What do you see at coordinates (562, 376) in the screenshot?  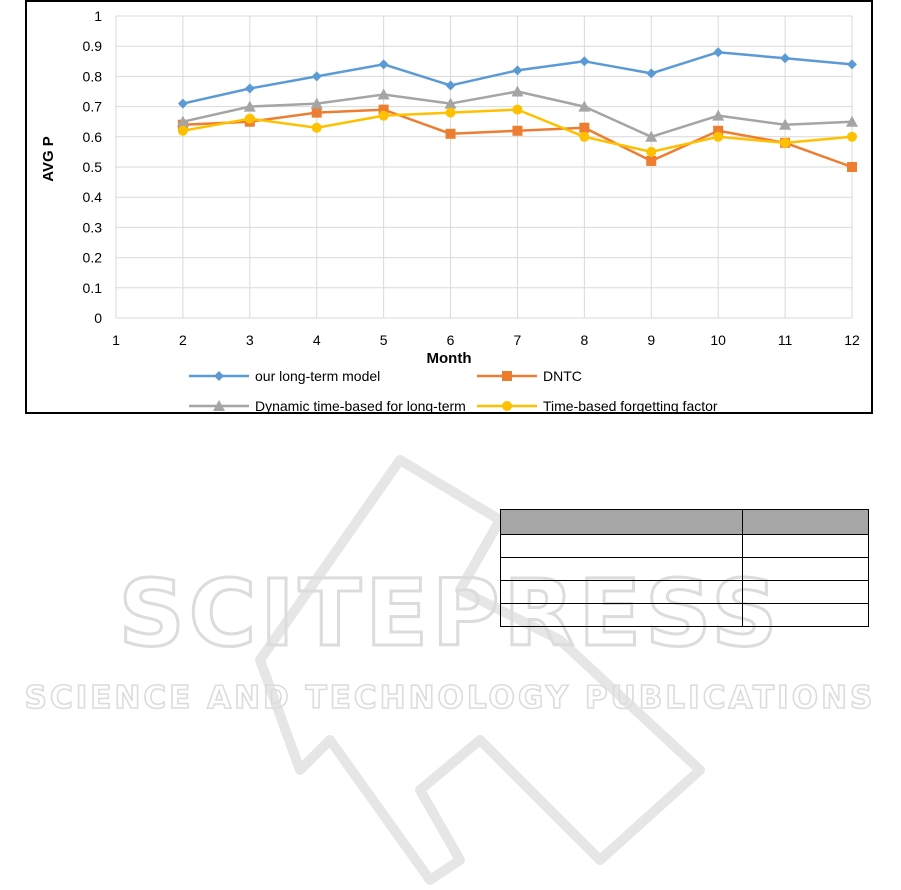 I see `legend-label-2: DNTC` at bounding box center [562, 376].